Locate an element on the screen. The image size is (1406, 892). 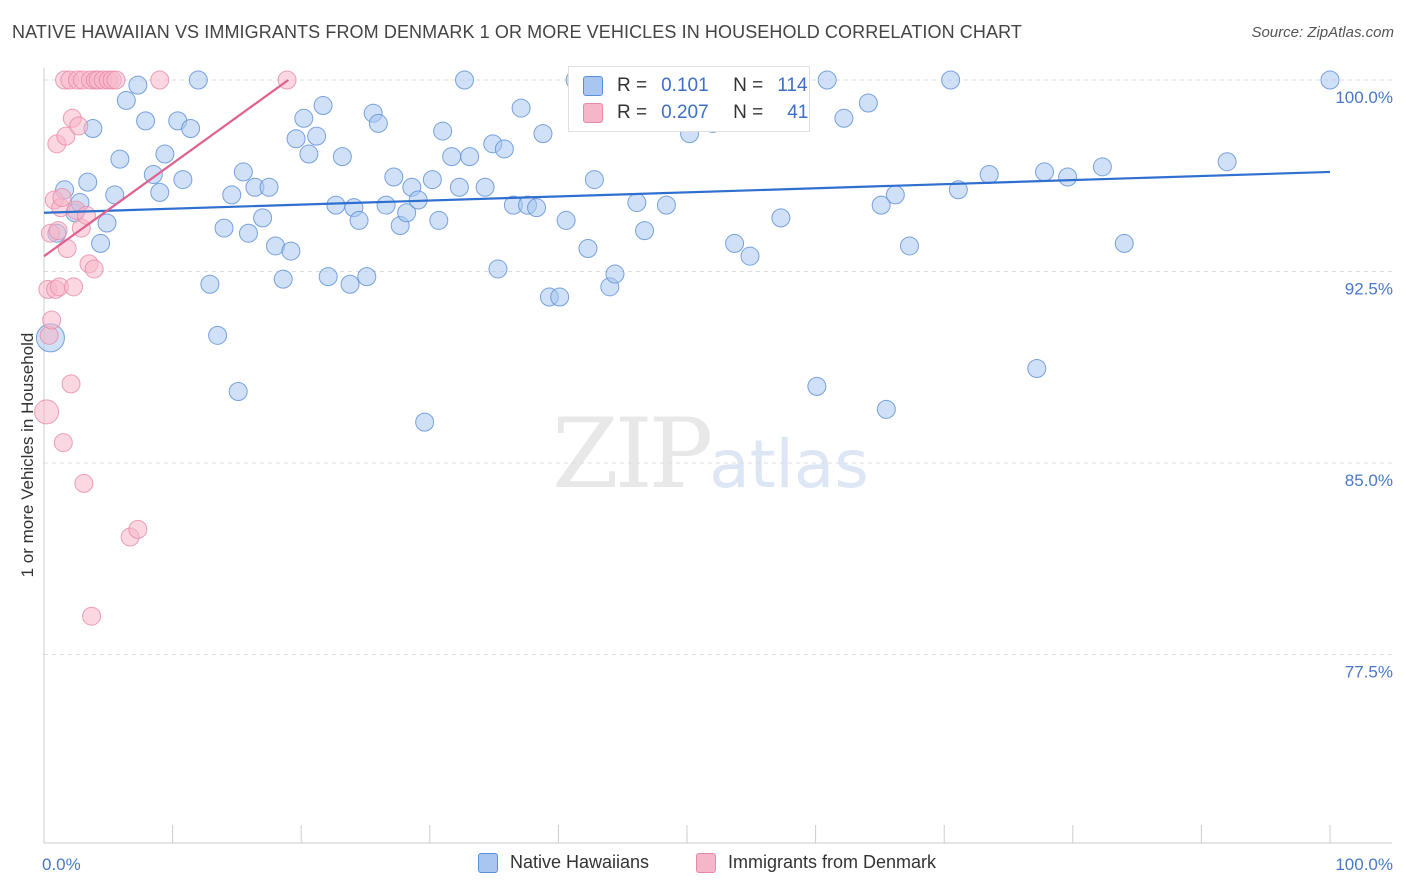
stats-r-label: R = is located at coordinates (632, 112).